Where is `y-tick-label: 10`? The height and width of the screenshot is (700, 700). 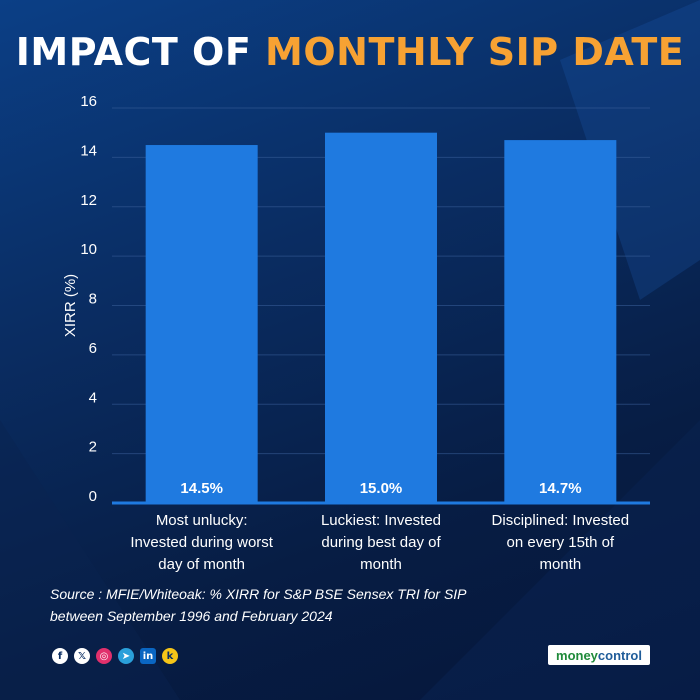
y-tick-label: 10 is located at coordinates (88, 249).